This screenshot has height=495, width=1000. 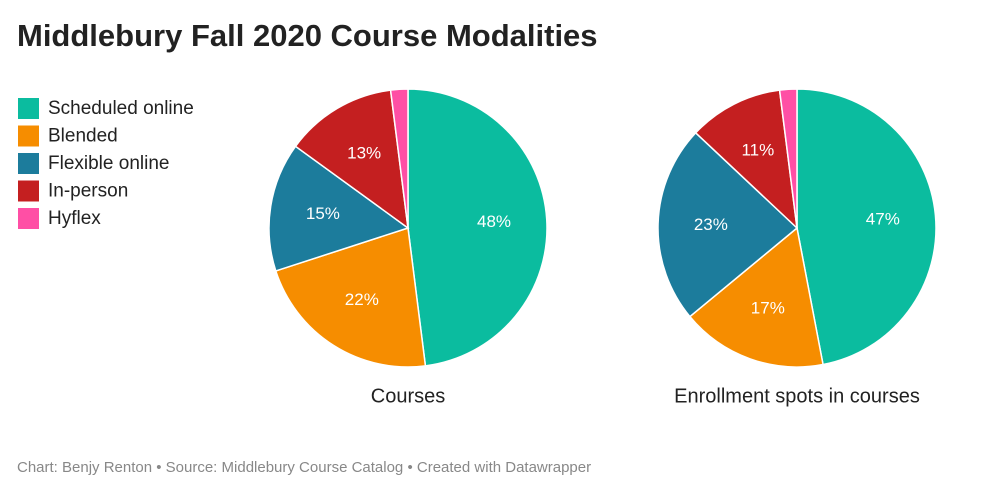 What do you see at coordinates (307, 35) in the screenshot?
I see `chart-title: Middlebury Fall 2020 Course Modalities` at bounding box center [307, 35].